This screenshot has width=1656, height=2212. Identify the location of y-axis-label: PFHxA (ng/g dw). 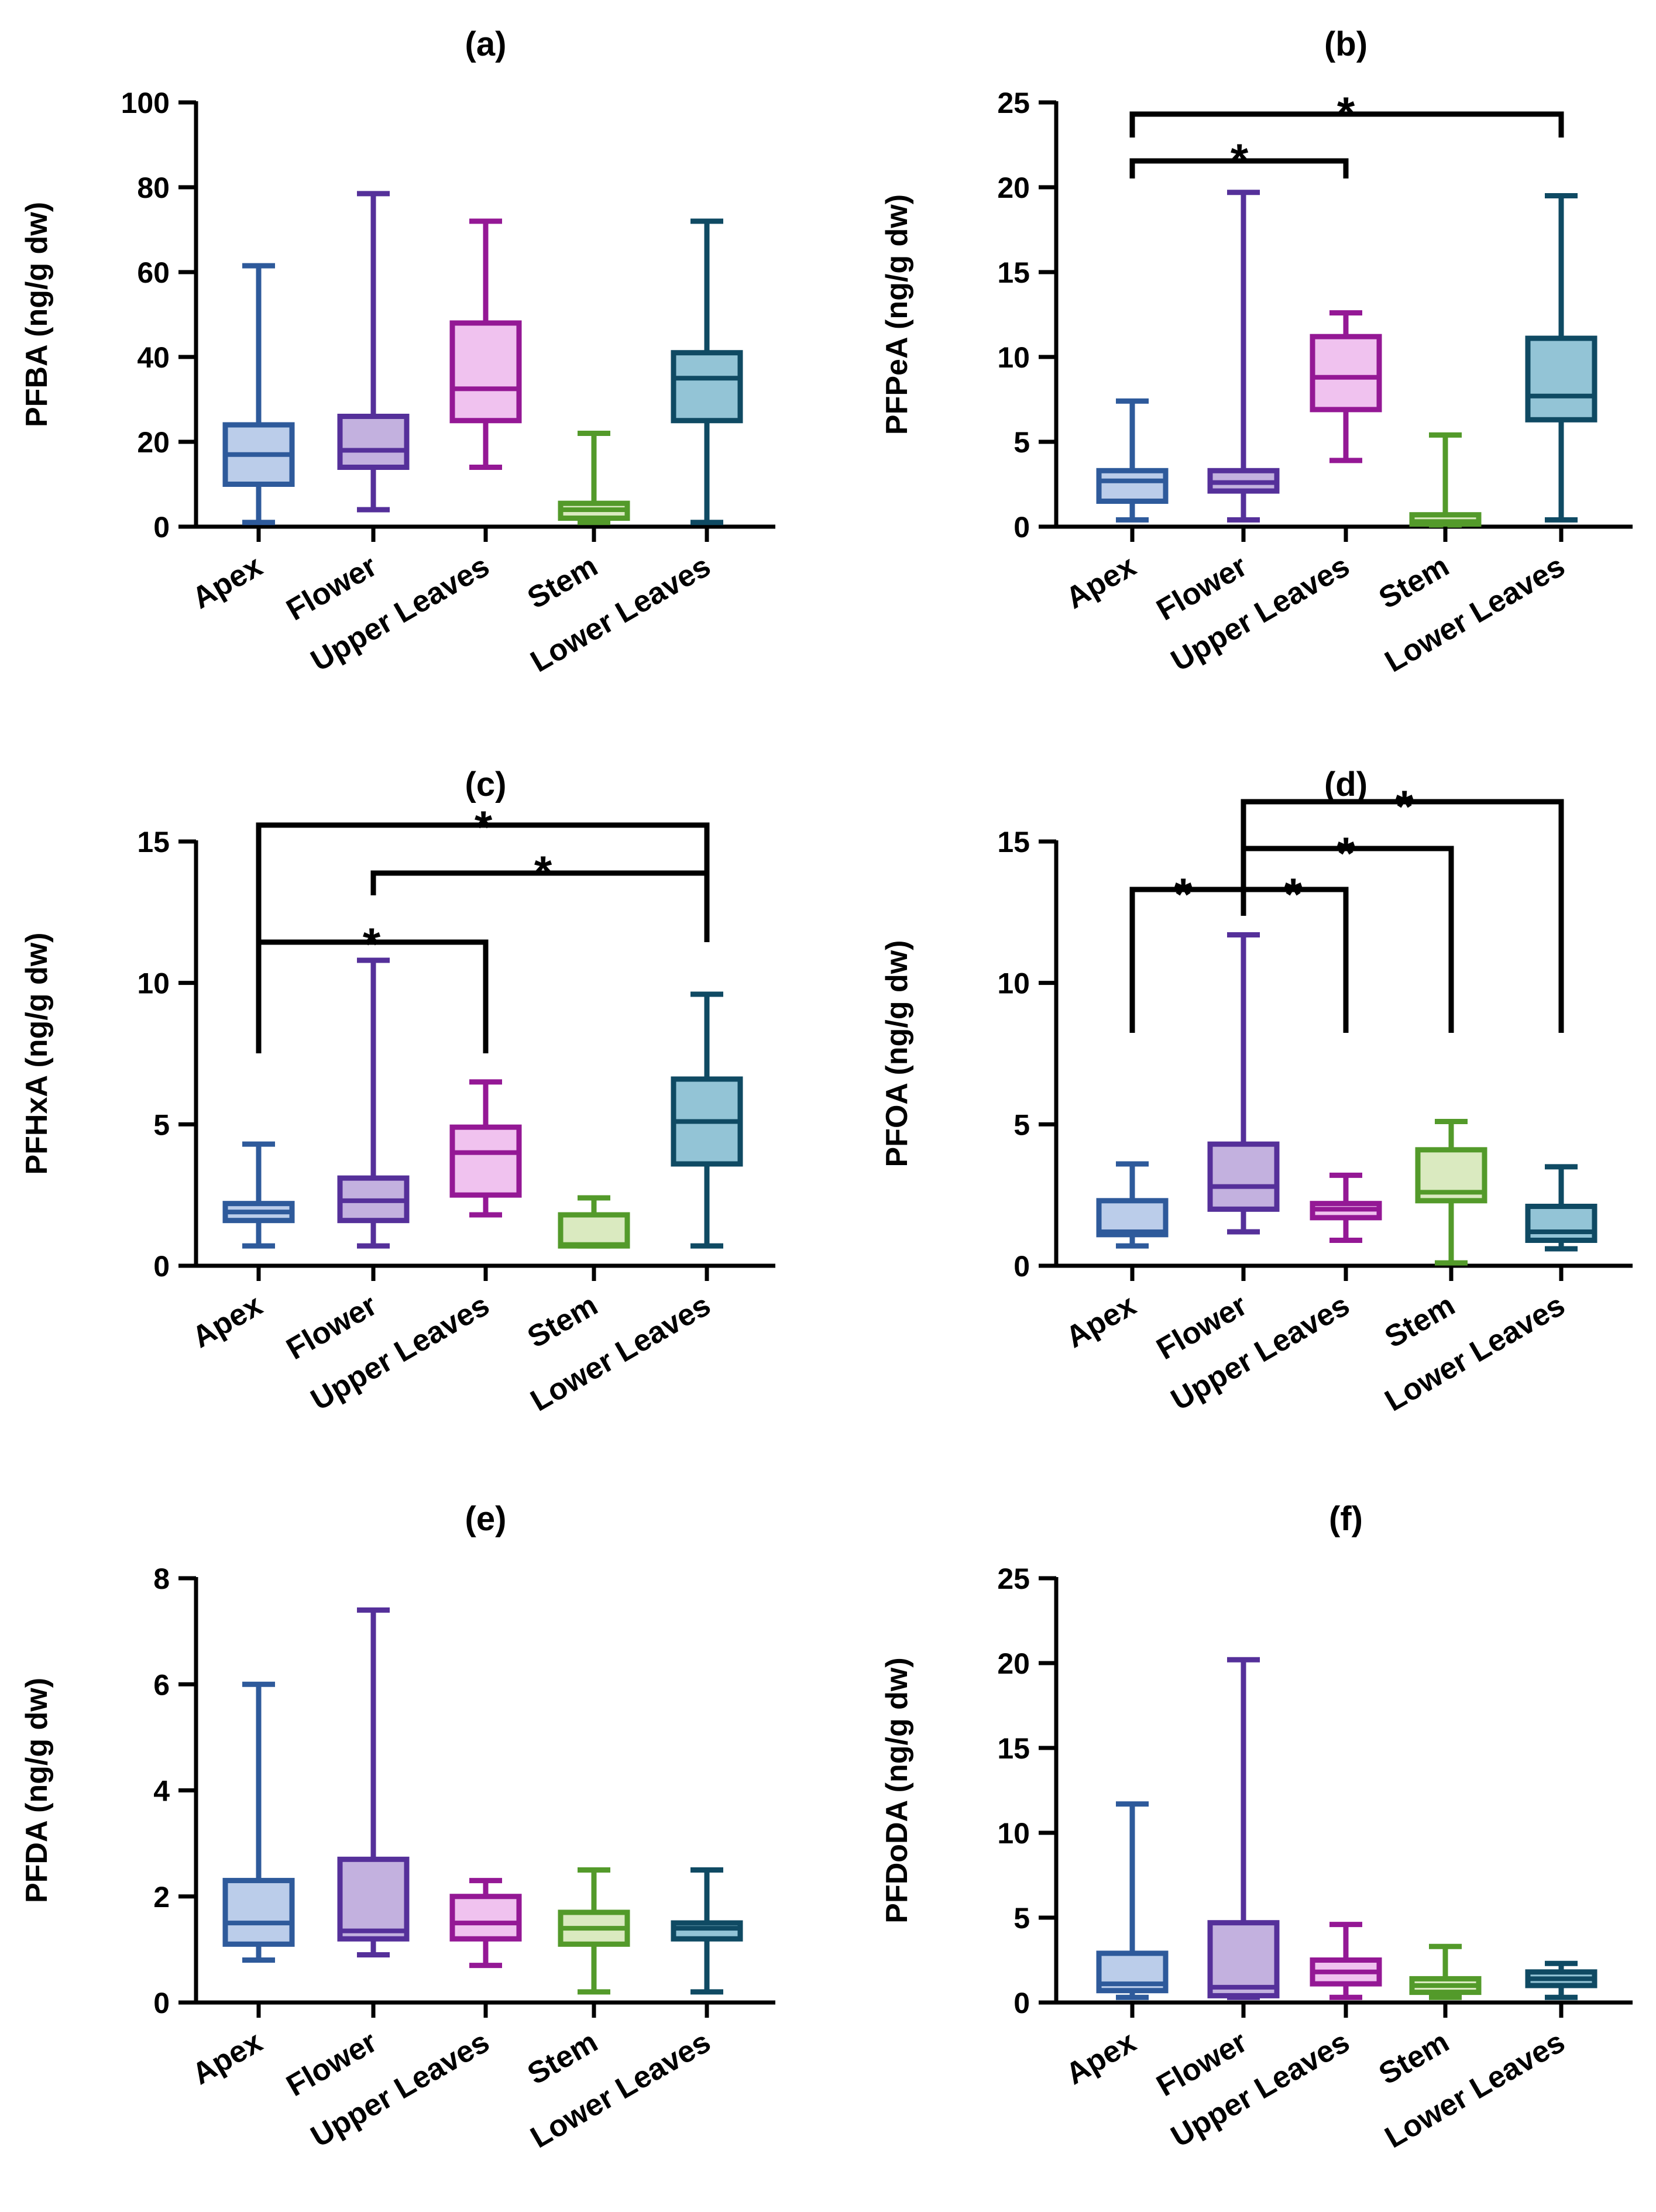
(37, 1053).